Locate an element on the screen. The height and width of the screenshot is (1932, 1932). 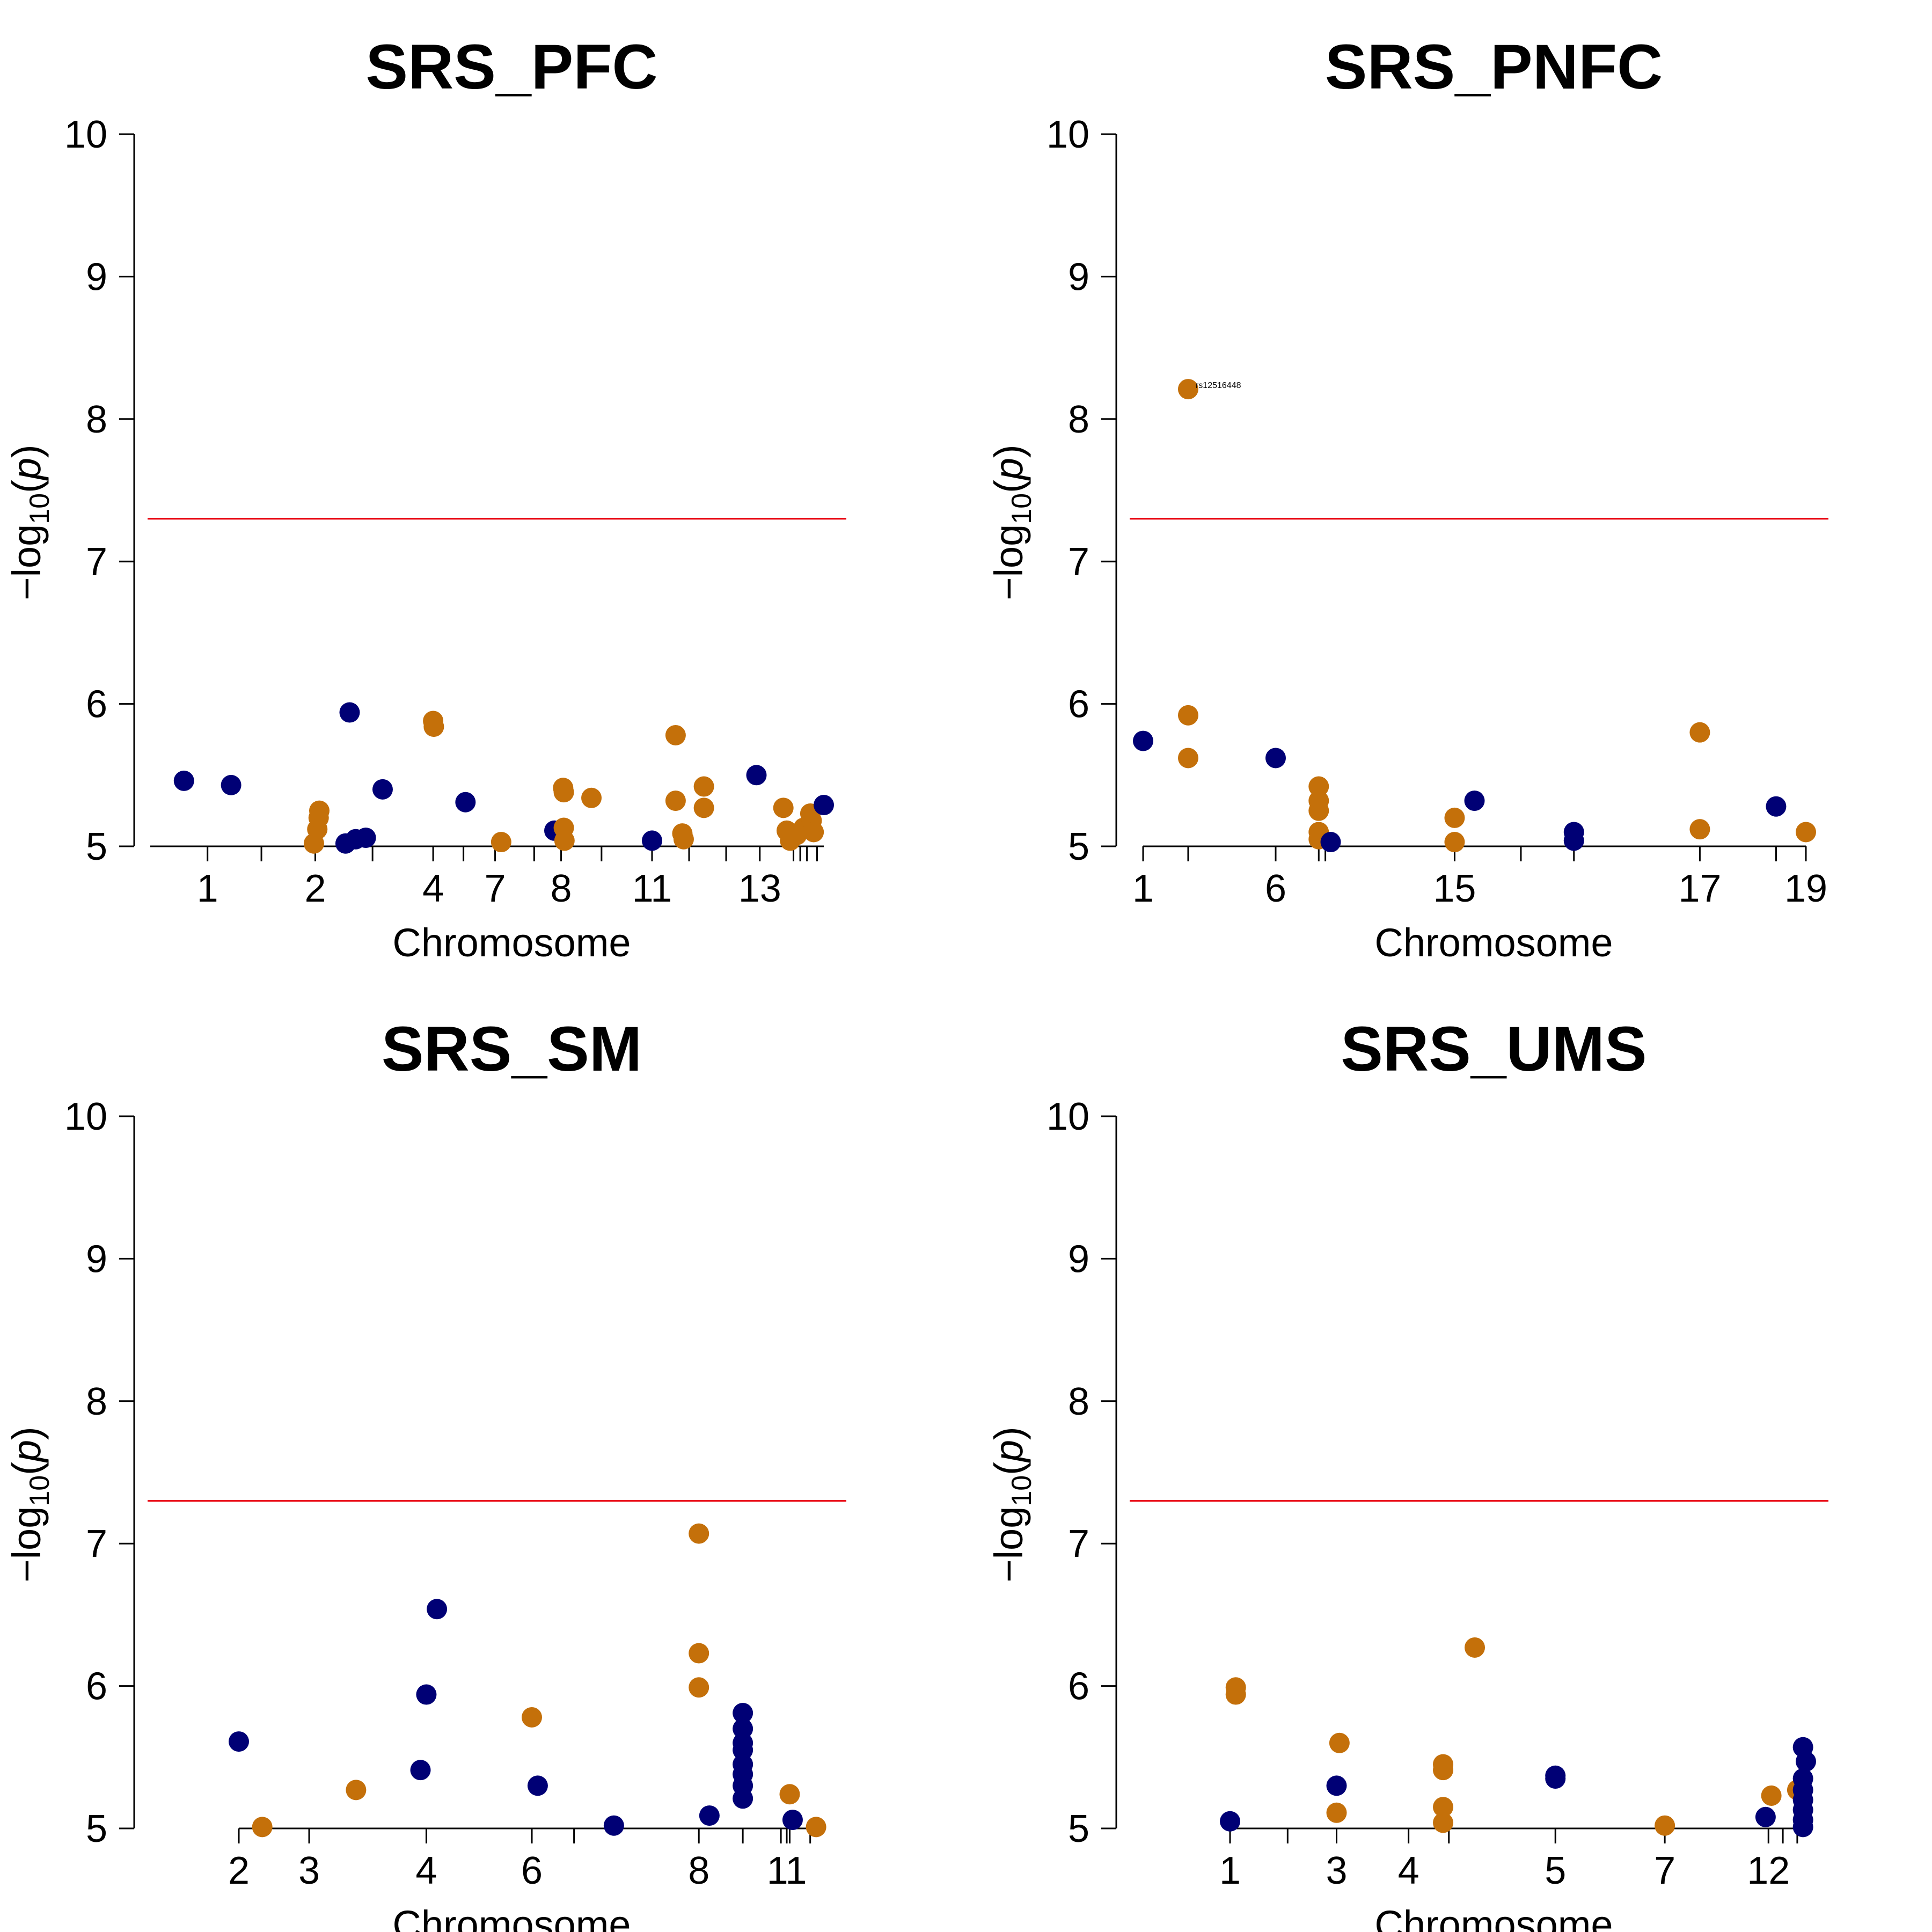
y-tick-label: 8 is located at coordinates (96, 1401).